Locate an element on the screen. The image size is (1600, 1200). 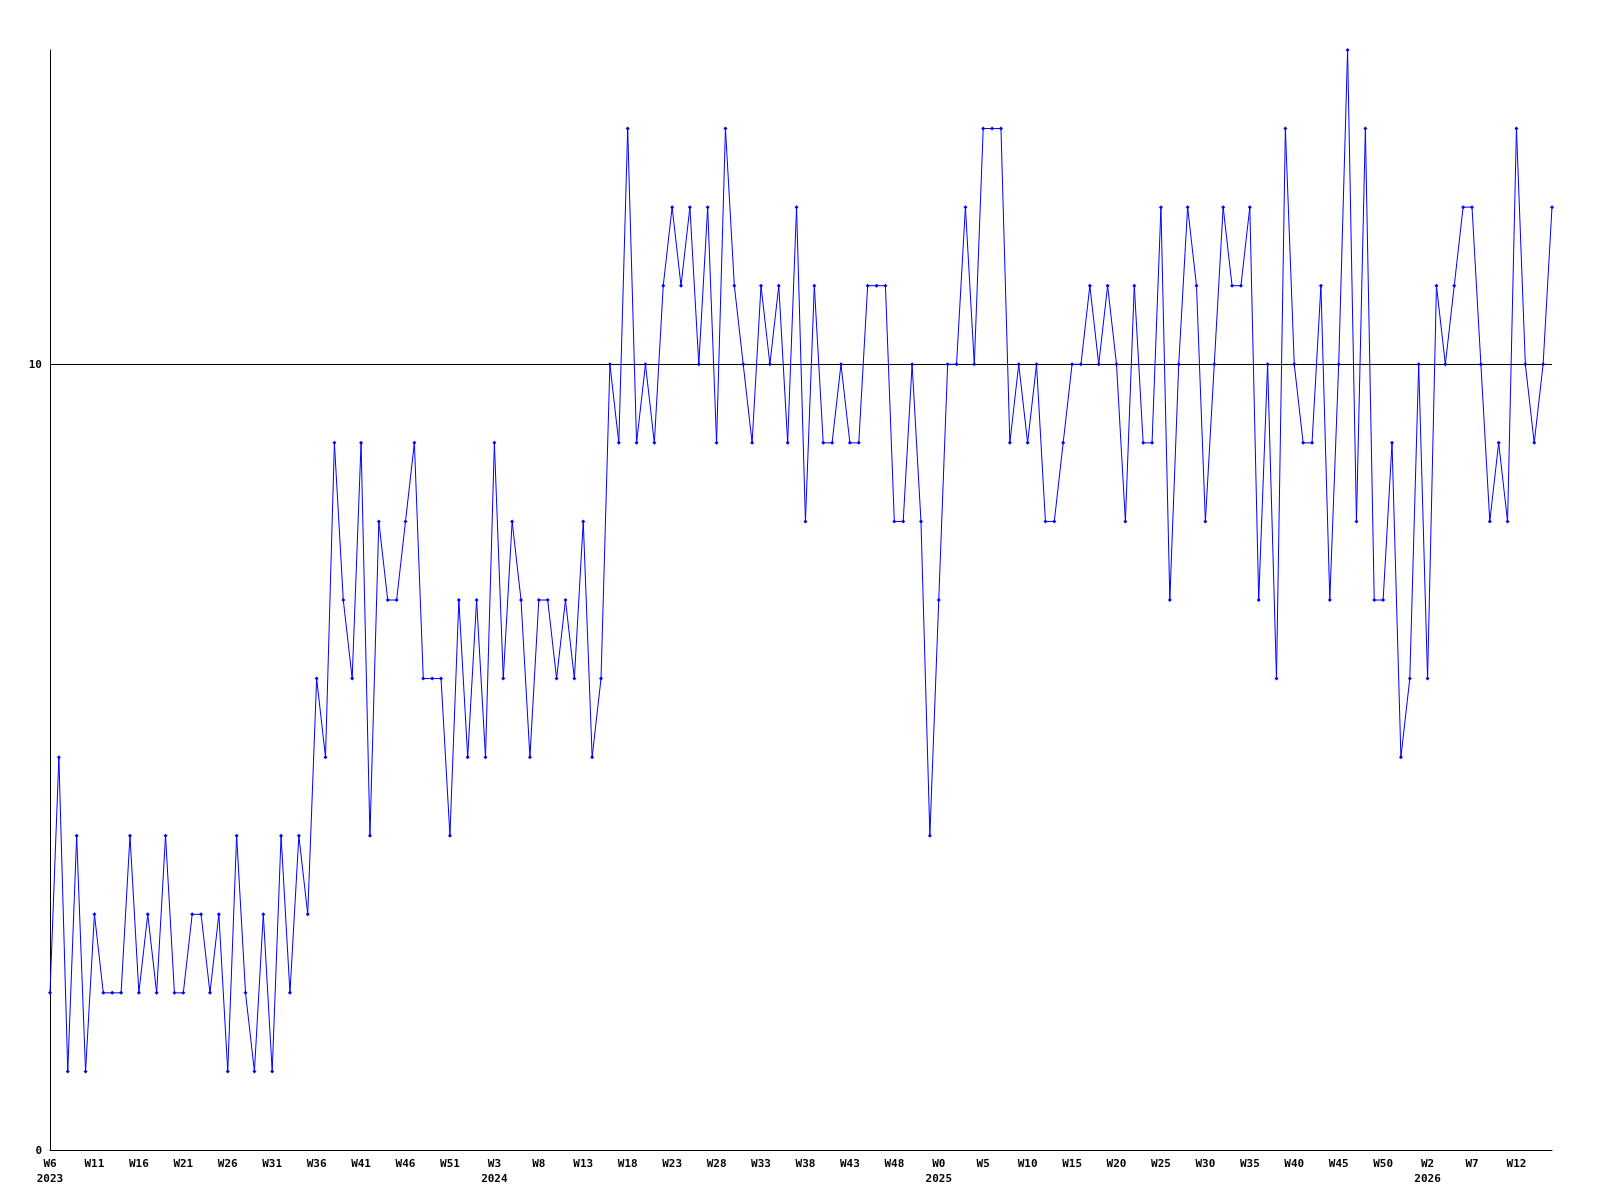
x-tick-label: W46 is located at coordinates (405, 1163).